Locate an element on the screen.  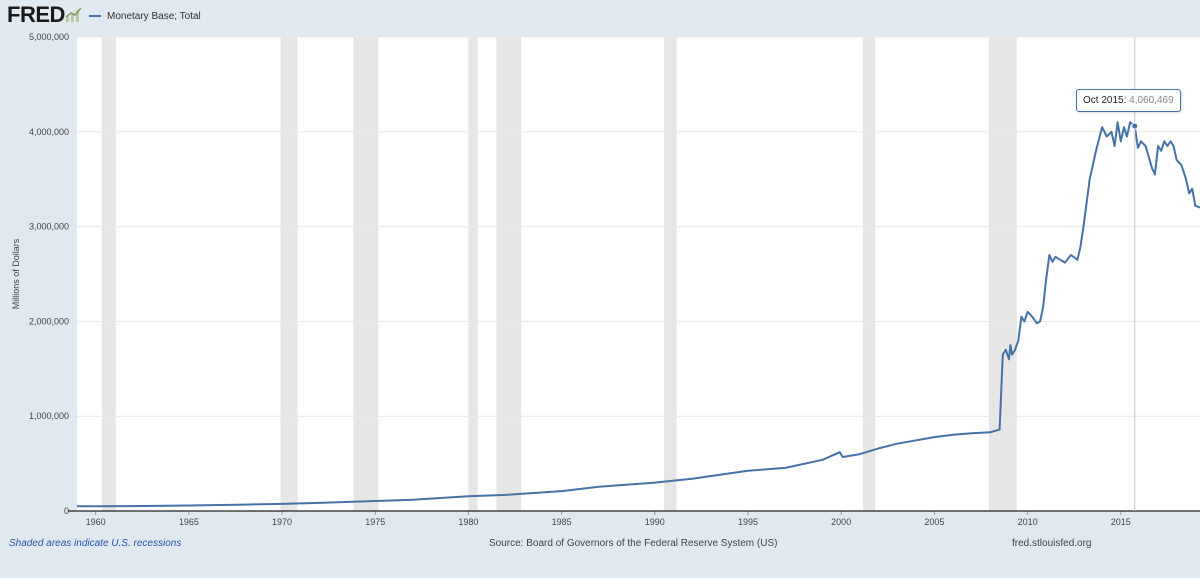
x-tick-label: 1975 is located at coordinates (375, 522).